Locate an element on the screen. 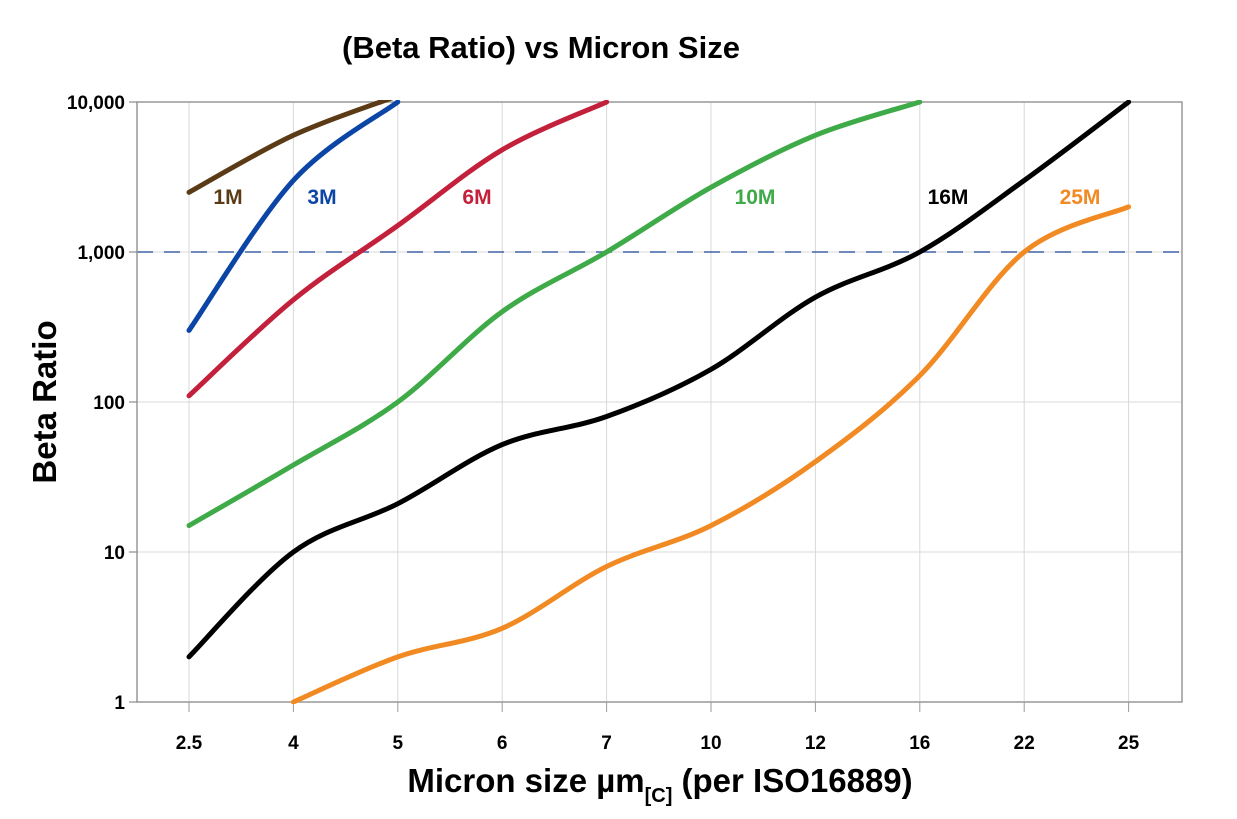 The width and height of the screenshot is (1237, 819). y-tick-label: 10,000 is located at coordinates (96, 103).